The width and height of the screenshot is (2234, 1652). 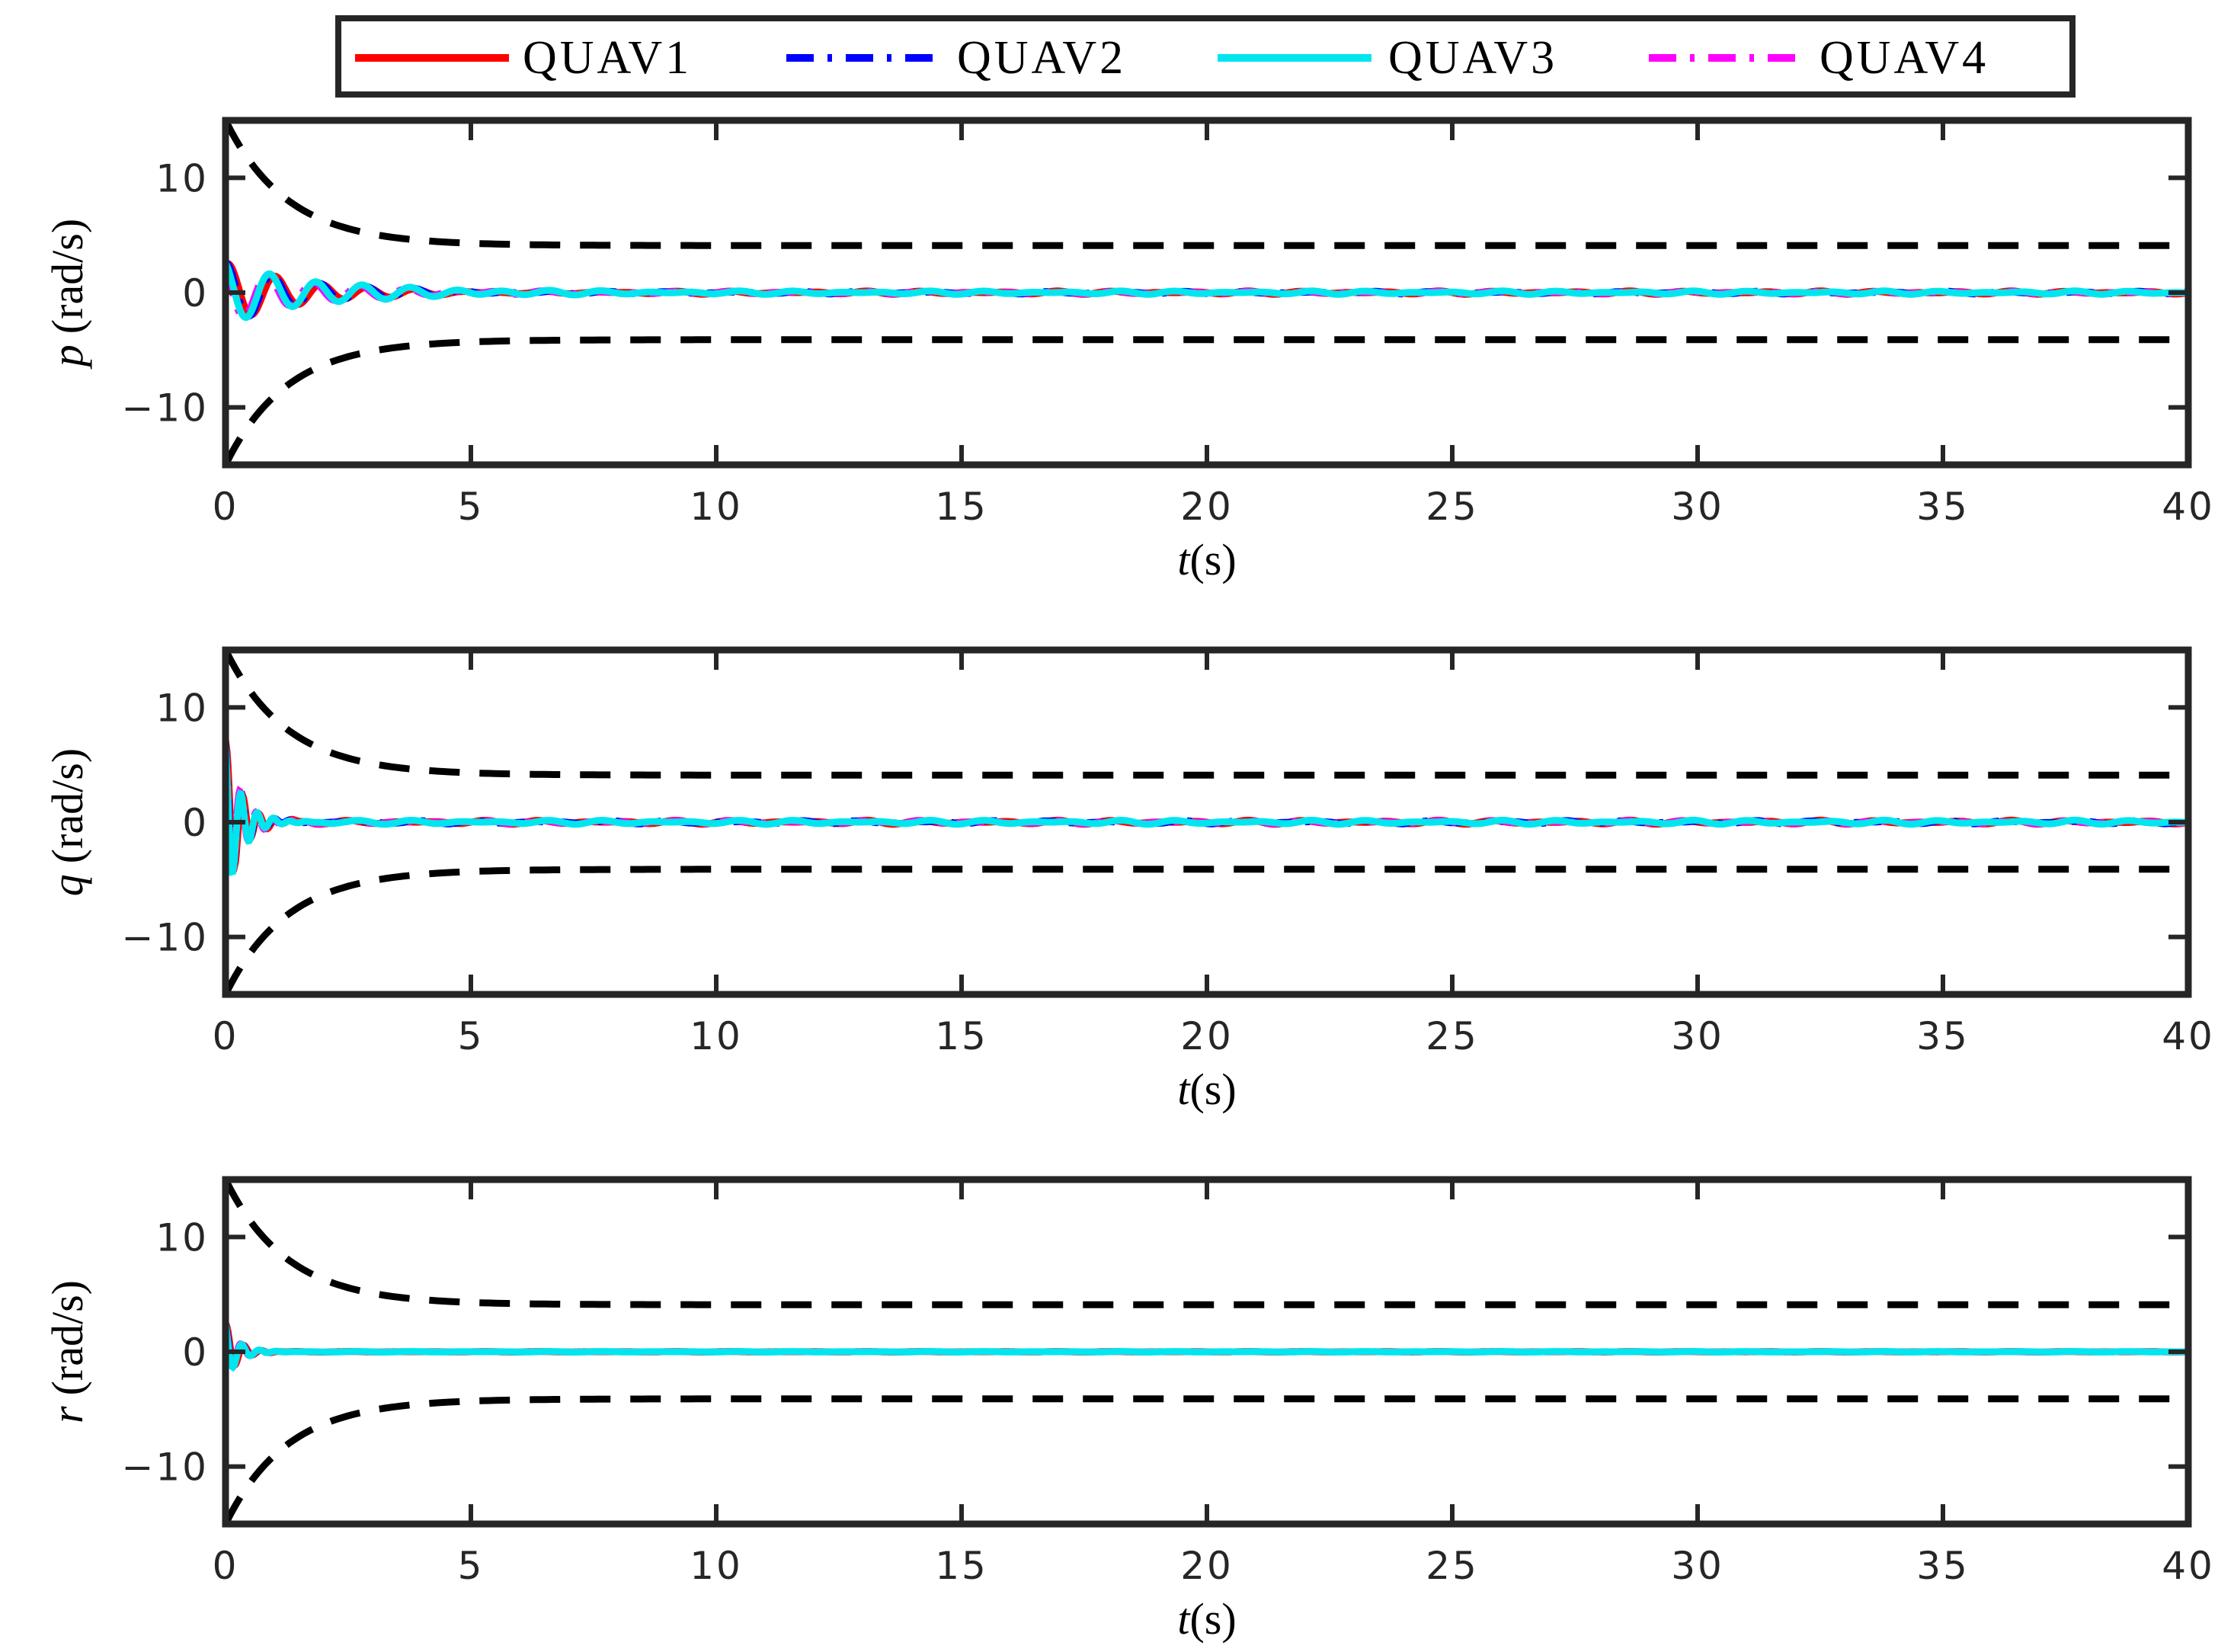 I want to click on y-axis-symbol: r, so click(x=67, y=1414).